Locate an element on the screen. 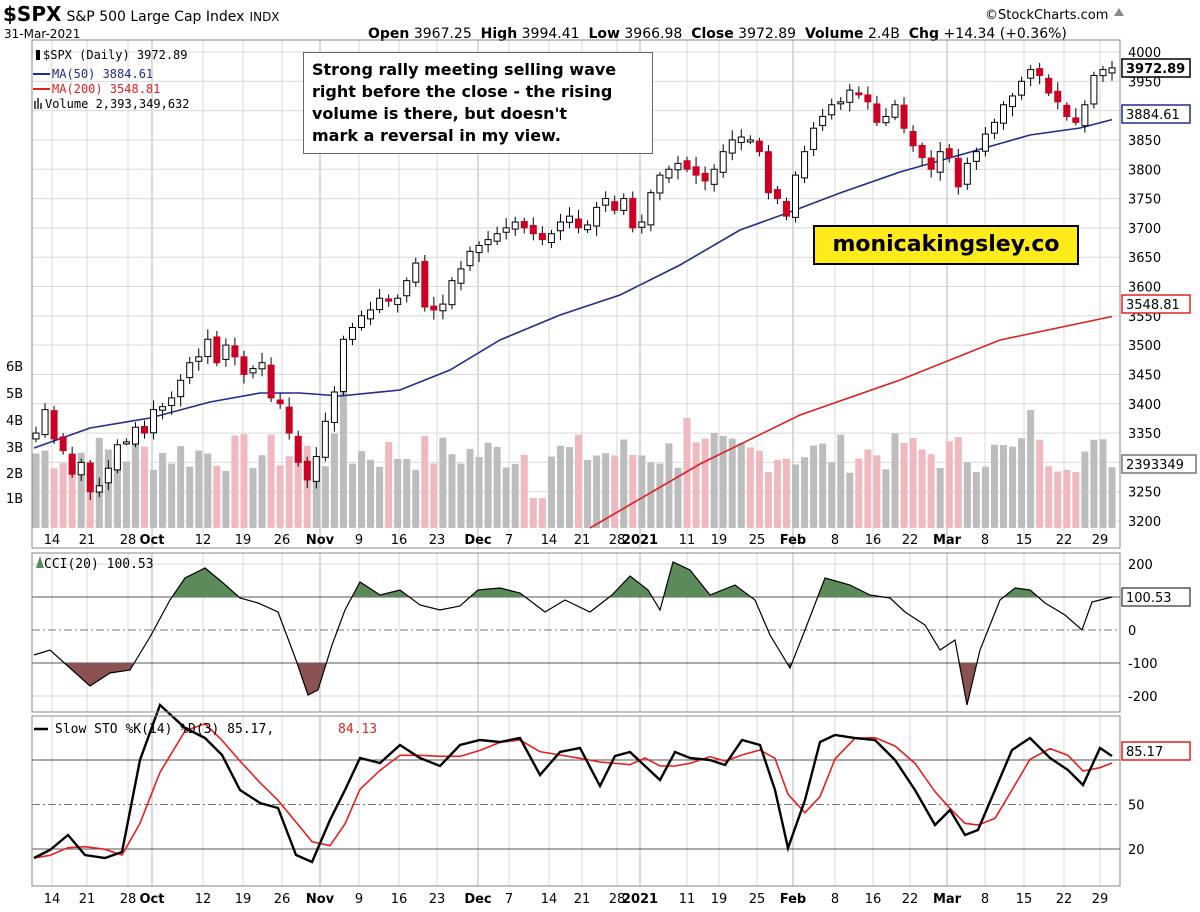 Image resolution: width=1200 pixels, height=912 pixels. cci-positive-fill is located at coordinates (573, 579).